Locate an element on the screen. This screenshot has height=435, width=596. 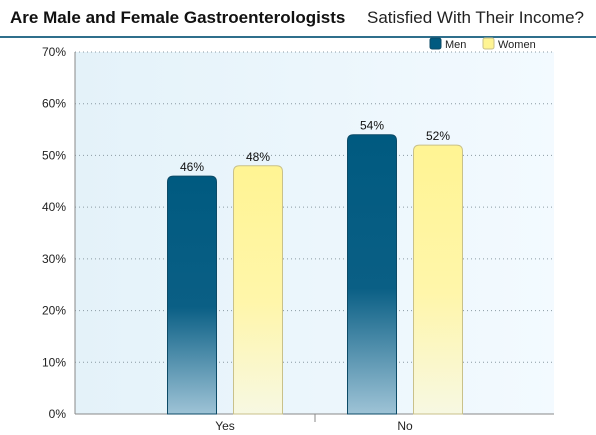
bar-men-yes is located at coordinates (192, 295).